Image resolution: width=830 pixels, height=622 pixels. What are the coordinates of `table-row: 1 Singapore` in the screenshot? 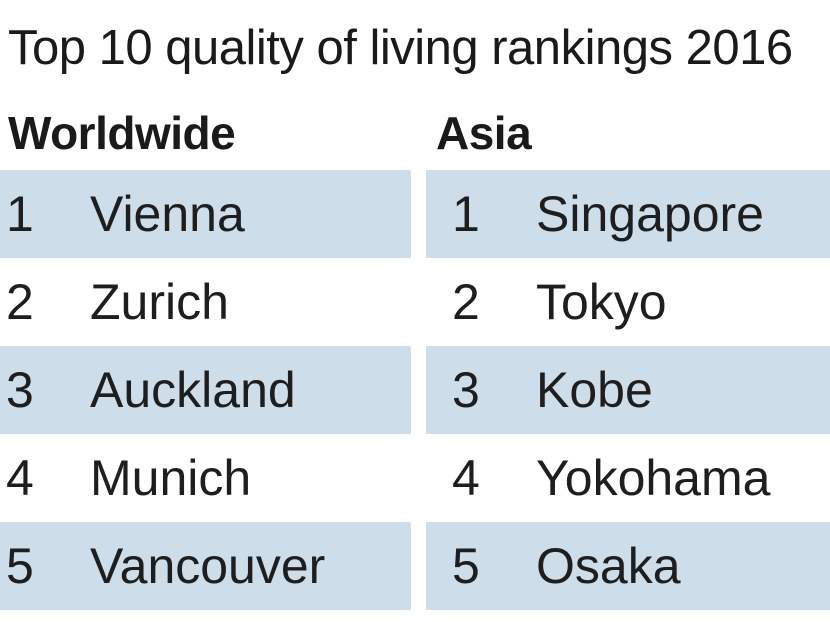 It's located at (628, 214).